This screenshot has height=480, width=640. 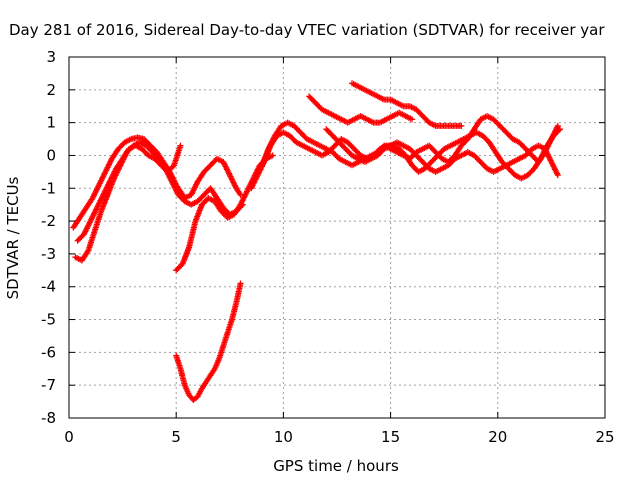 What do you see at coordinates (48, 287) in the screenshot?
I see `y-tick-label: -4` at bounding box center [48, 287].